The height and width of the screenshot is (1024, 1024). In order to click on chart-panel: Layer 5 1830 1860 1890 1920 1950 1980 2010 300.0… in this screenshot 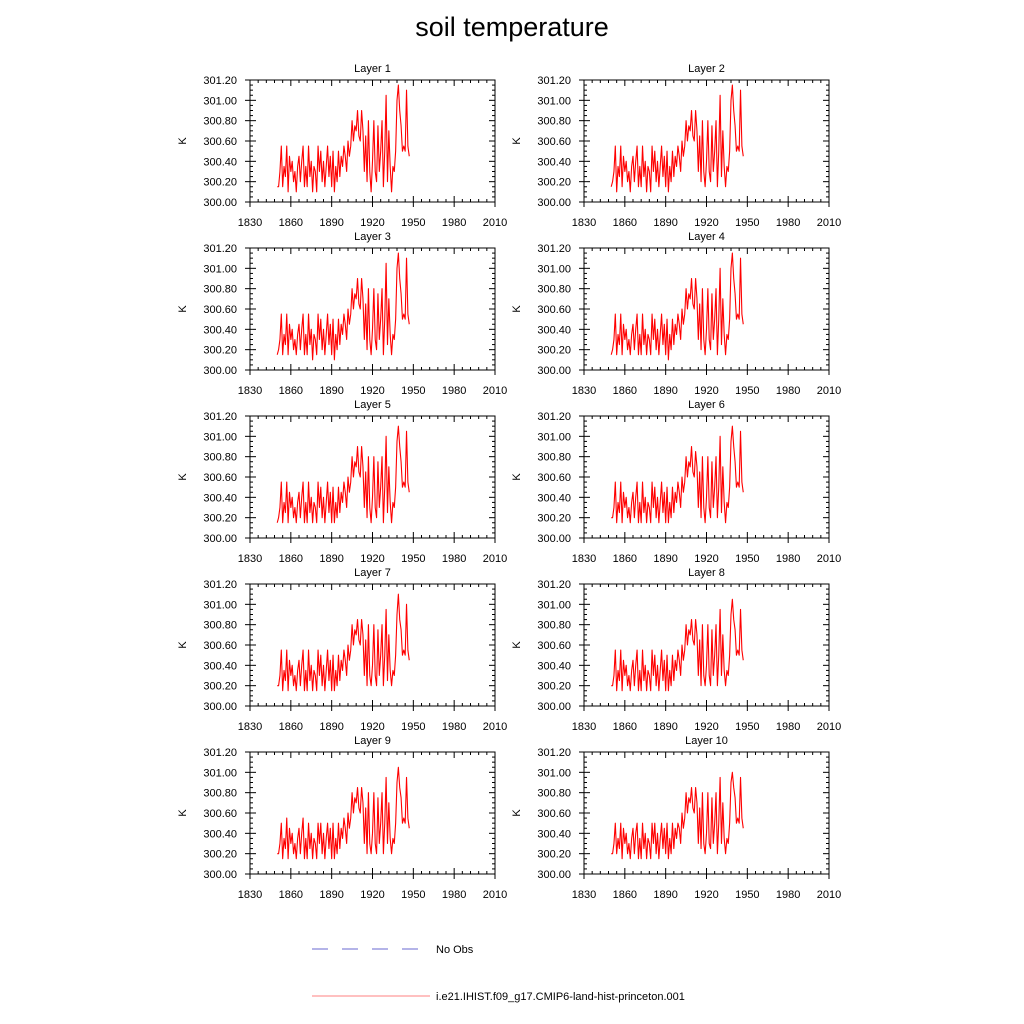, I will do `click(342, 482)`.